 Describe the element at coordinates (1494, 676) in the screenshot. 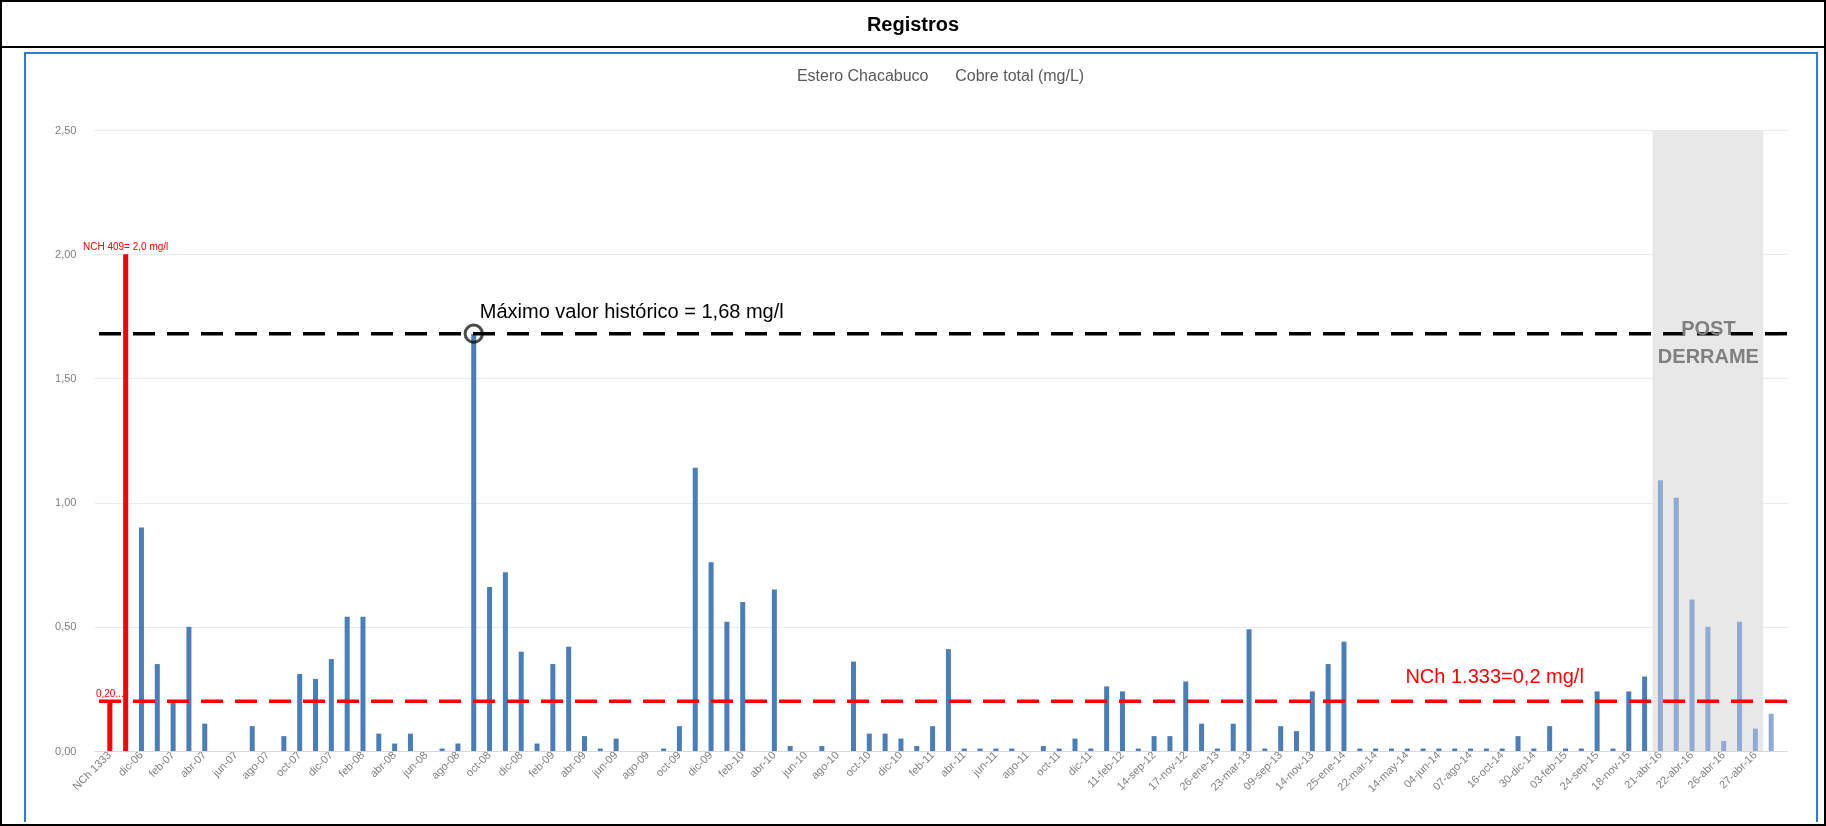

I see `ref-line-label: NCh 1.333=0,2 mg/l` at that location.